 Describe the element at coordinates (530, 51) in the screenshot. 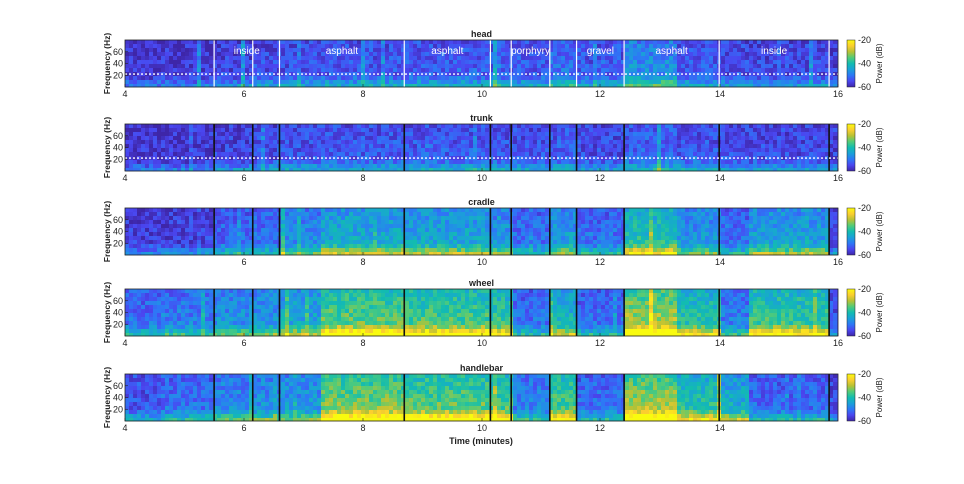

I see `segment-label-porphyry: porphyry` at that location.